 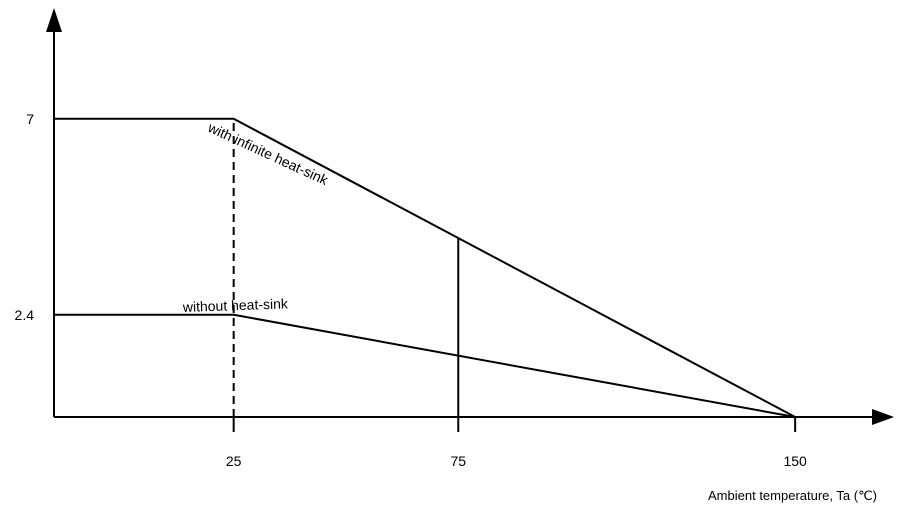 What do you see at coordinates (792, 495) in the screenshot?
I see `x-axis-label: Ambient temperature, Ta (℃)` at bounding box center [792, 495].